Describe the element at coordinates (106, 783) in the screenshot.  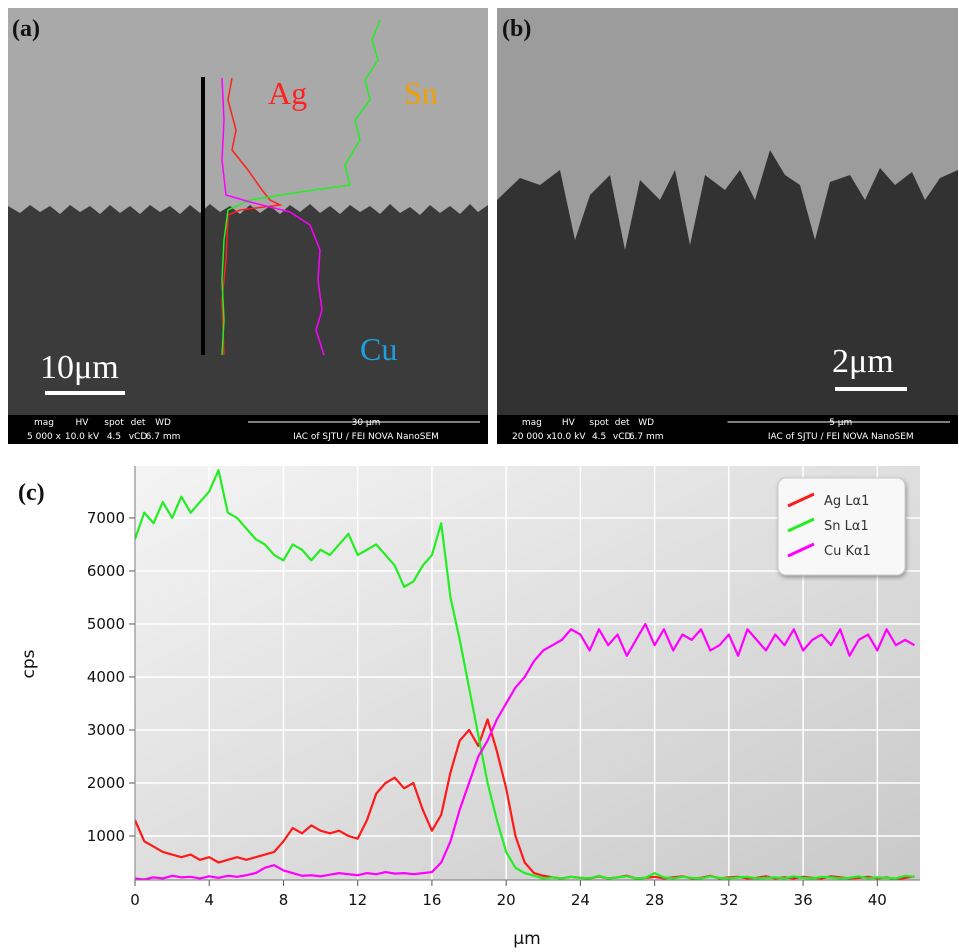
I see `y-tick-label: 2000` at that location.